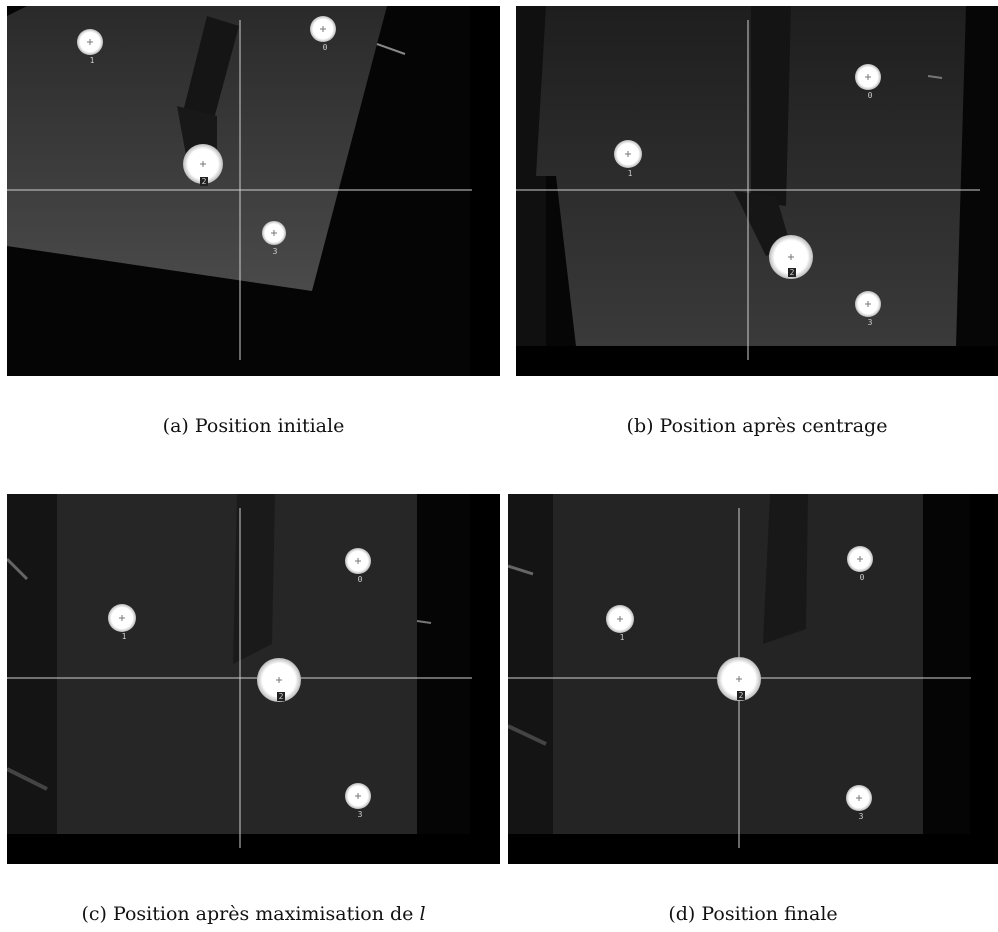 This screenshot has width=998, height=932. Describe the element at coordinates (422, 914) in the screenshot. I see `caption-c-variable: l` at that location.